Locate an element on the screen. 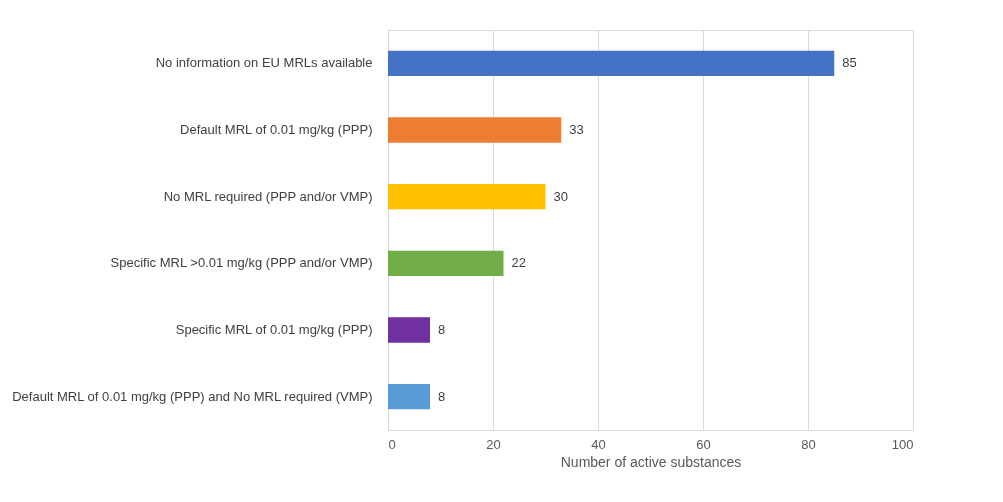 The width and height of the screenshot is (1003, 502). y-tick-label: Default MRL of 0.01 mg/kg (PPP) is located at coordinates (276, 129).